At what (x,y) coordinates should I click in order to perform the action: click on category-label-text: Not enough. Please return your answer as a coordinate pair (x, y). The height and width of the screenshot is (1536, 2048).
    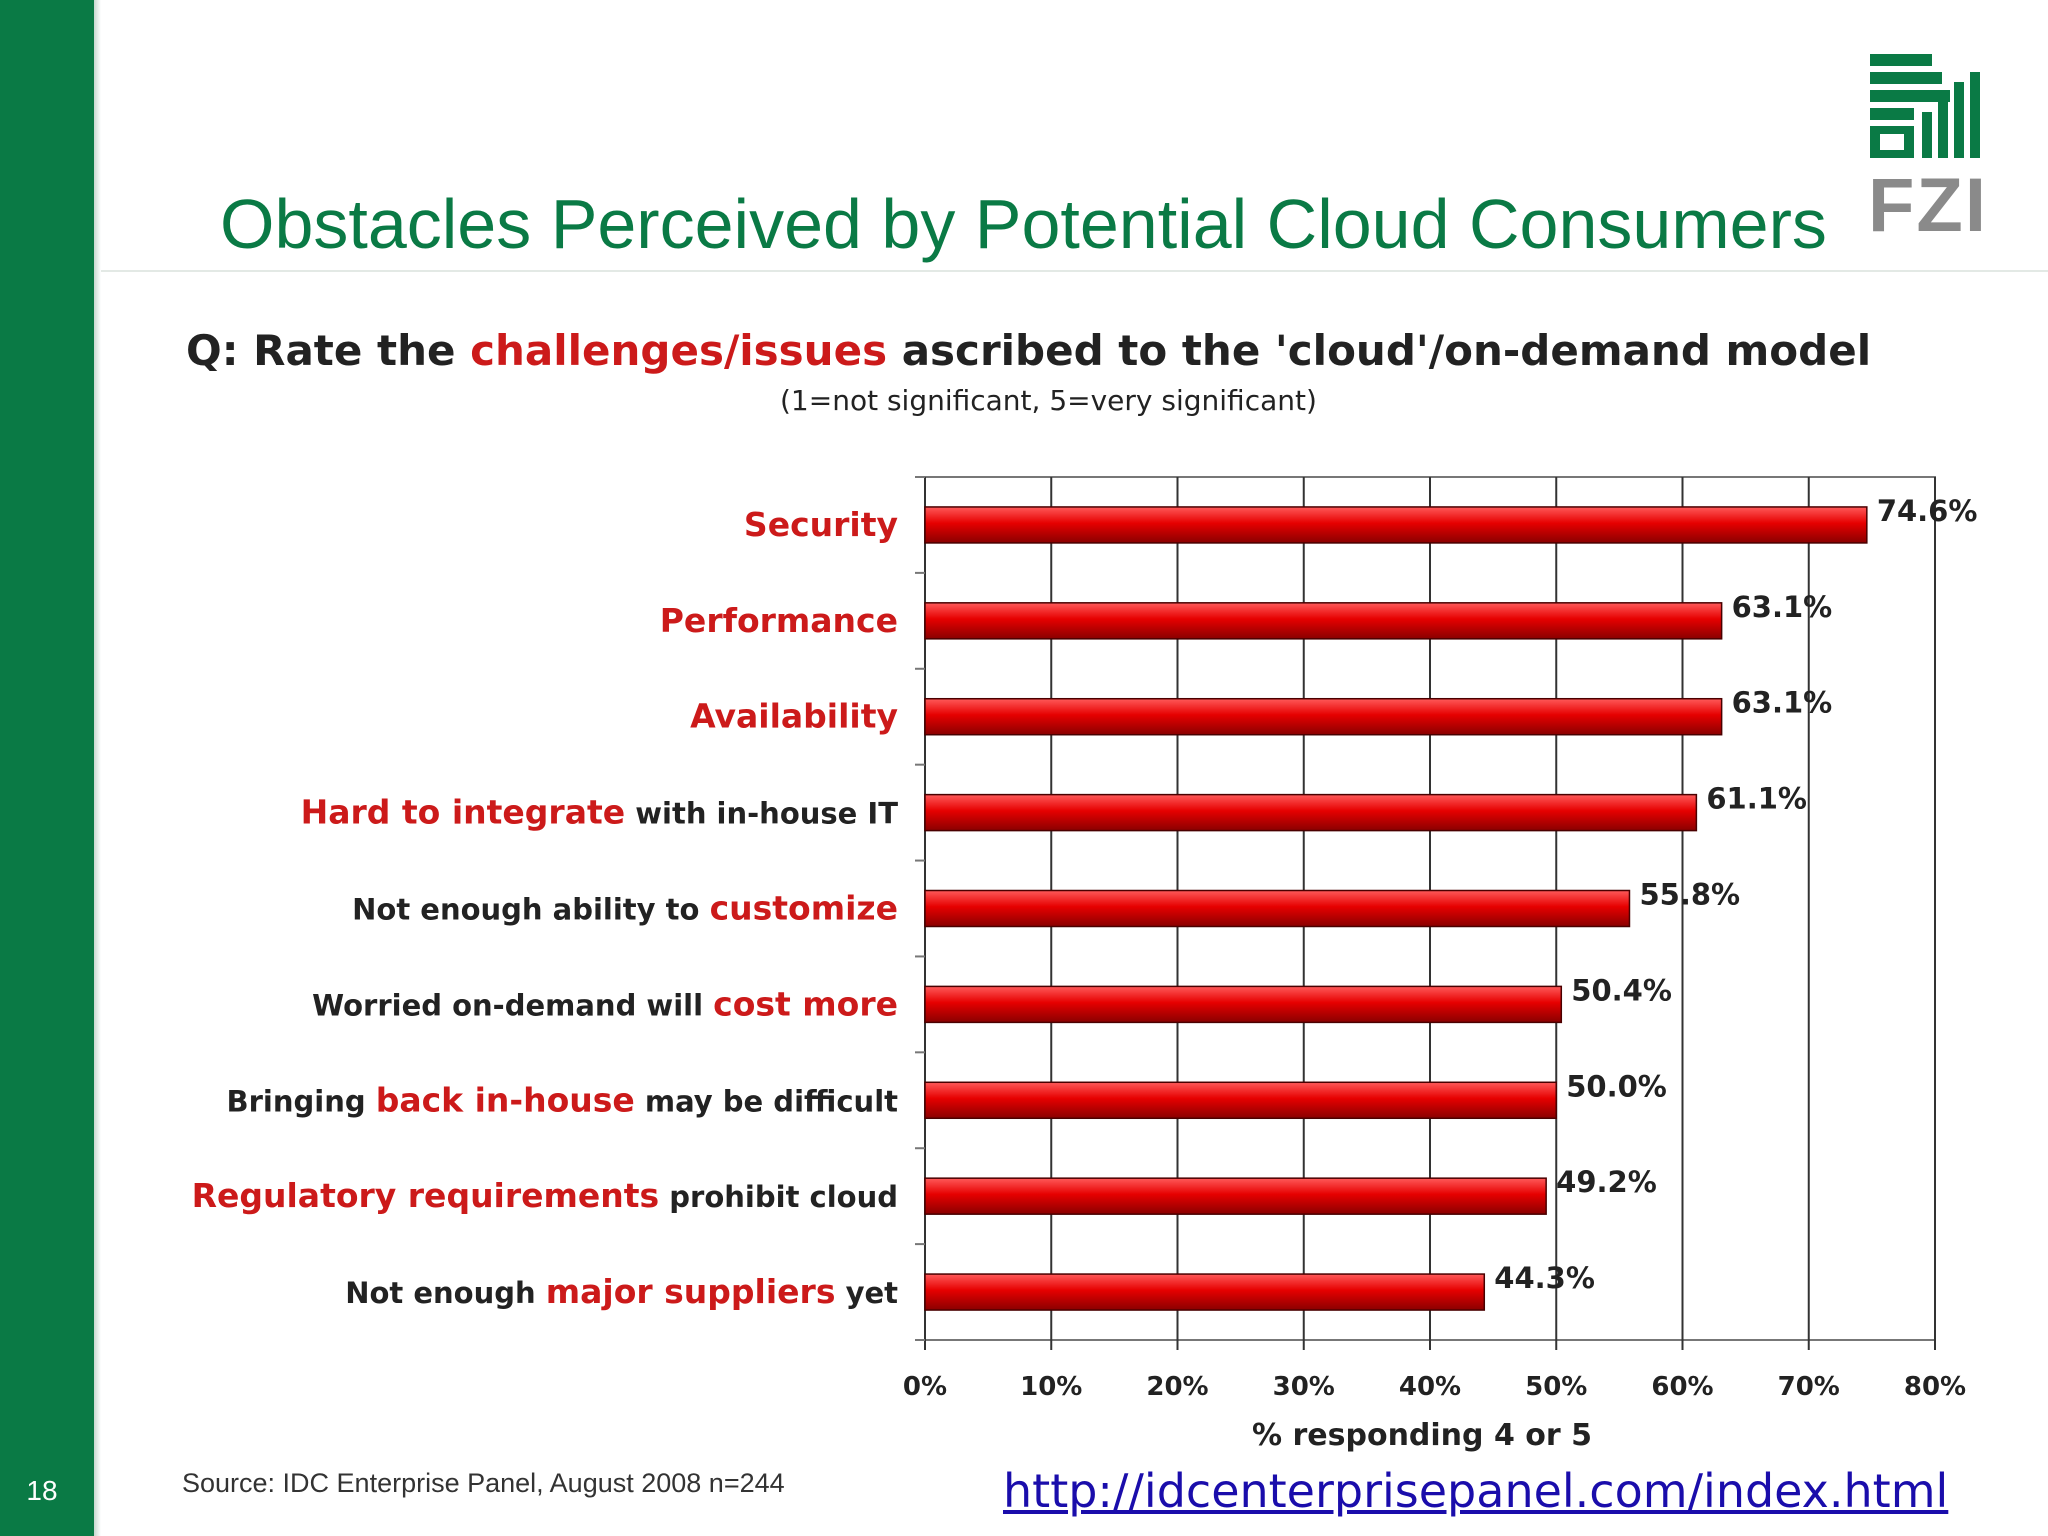
    Looking at the image, I should click on (445, 1293).